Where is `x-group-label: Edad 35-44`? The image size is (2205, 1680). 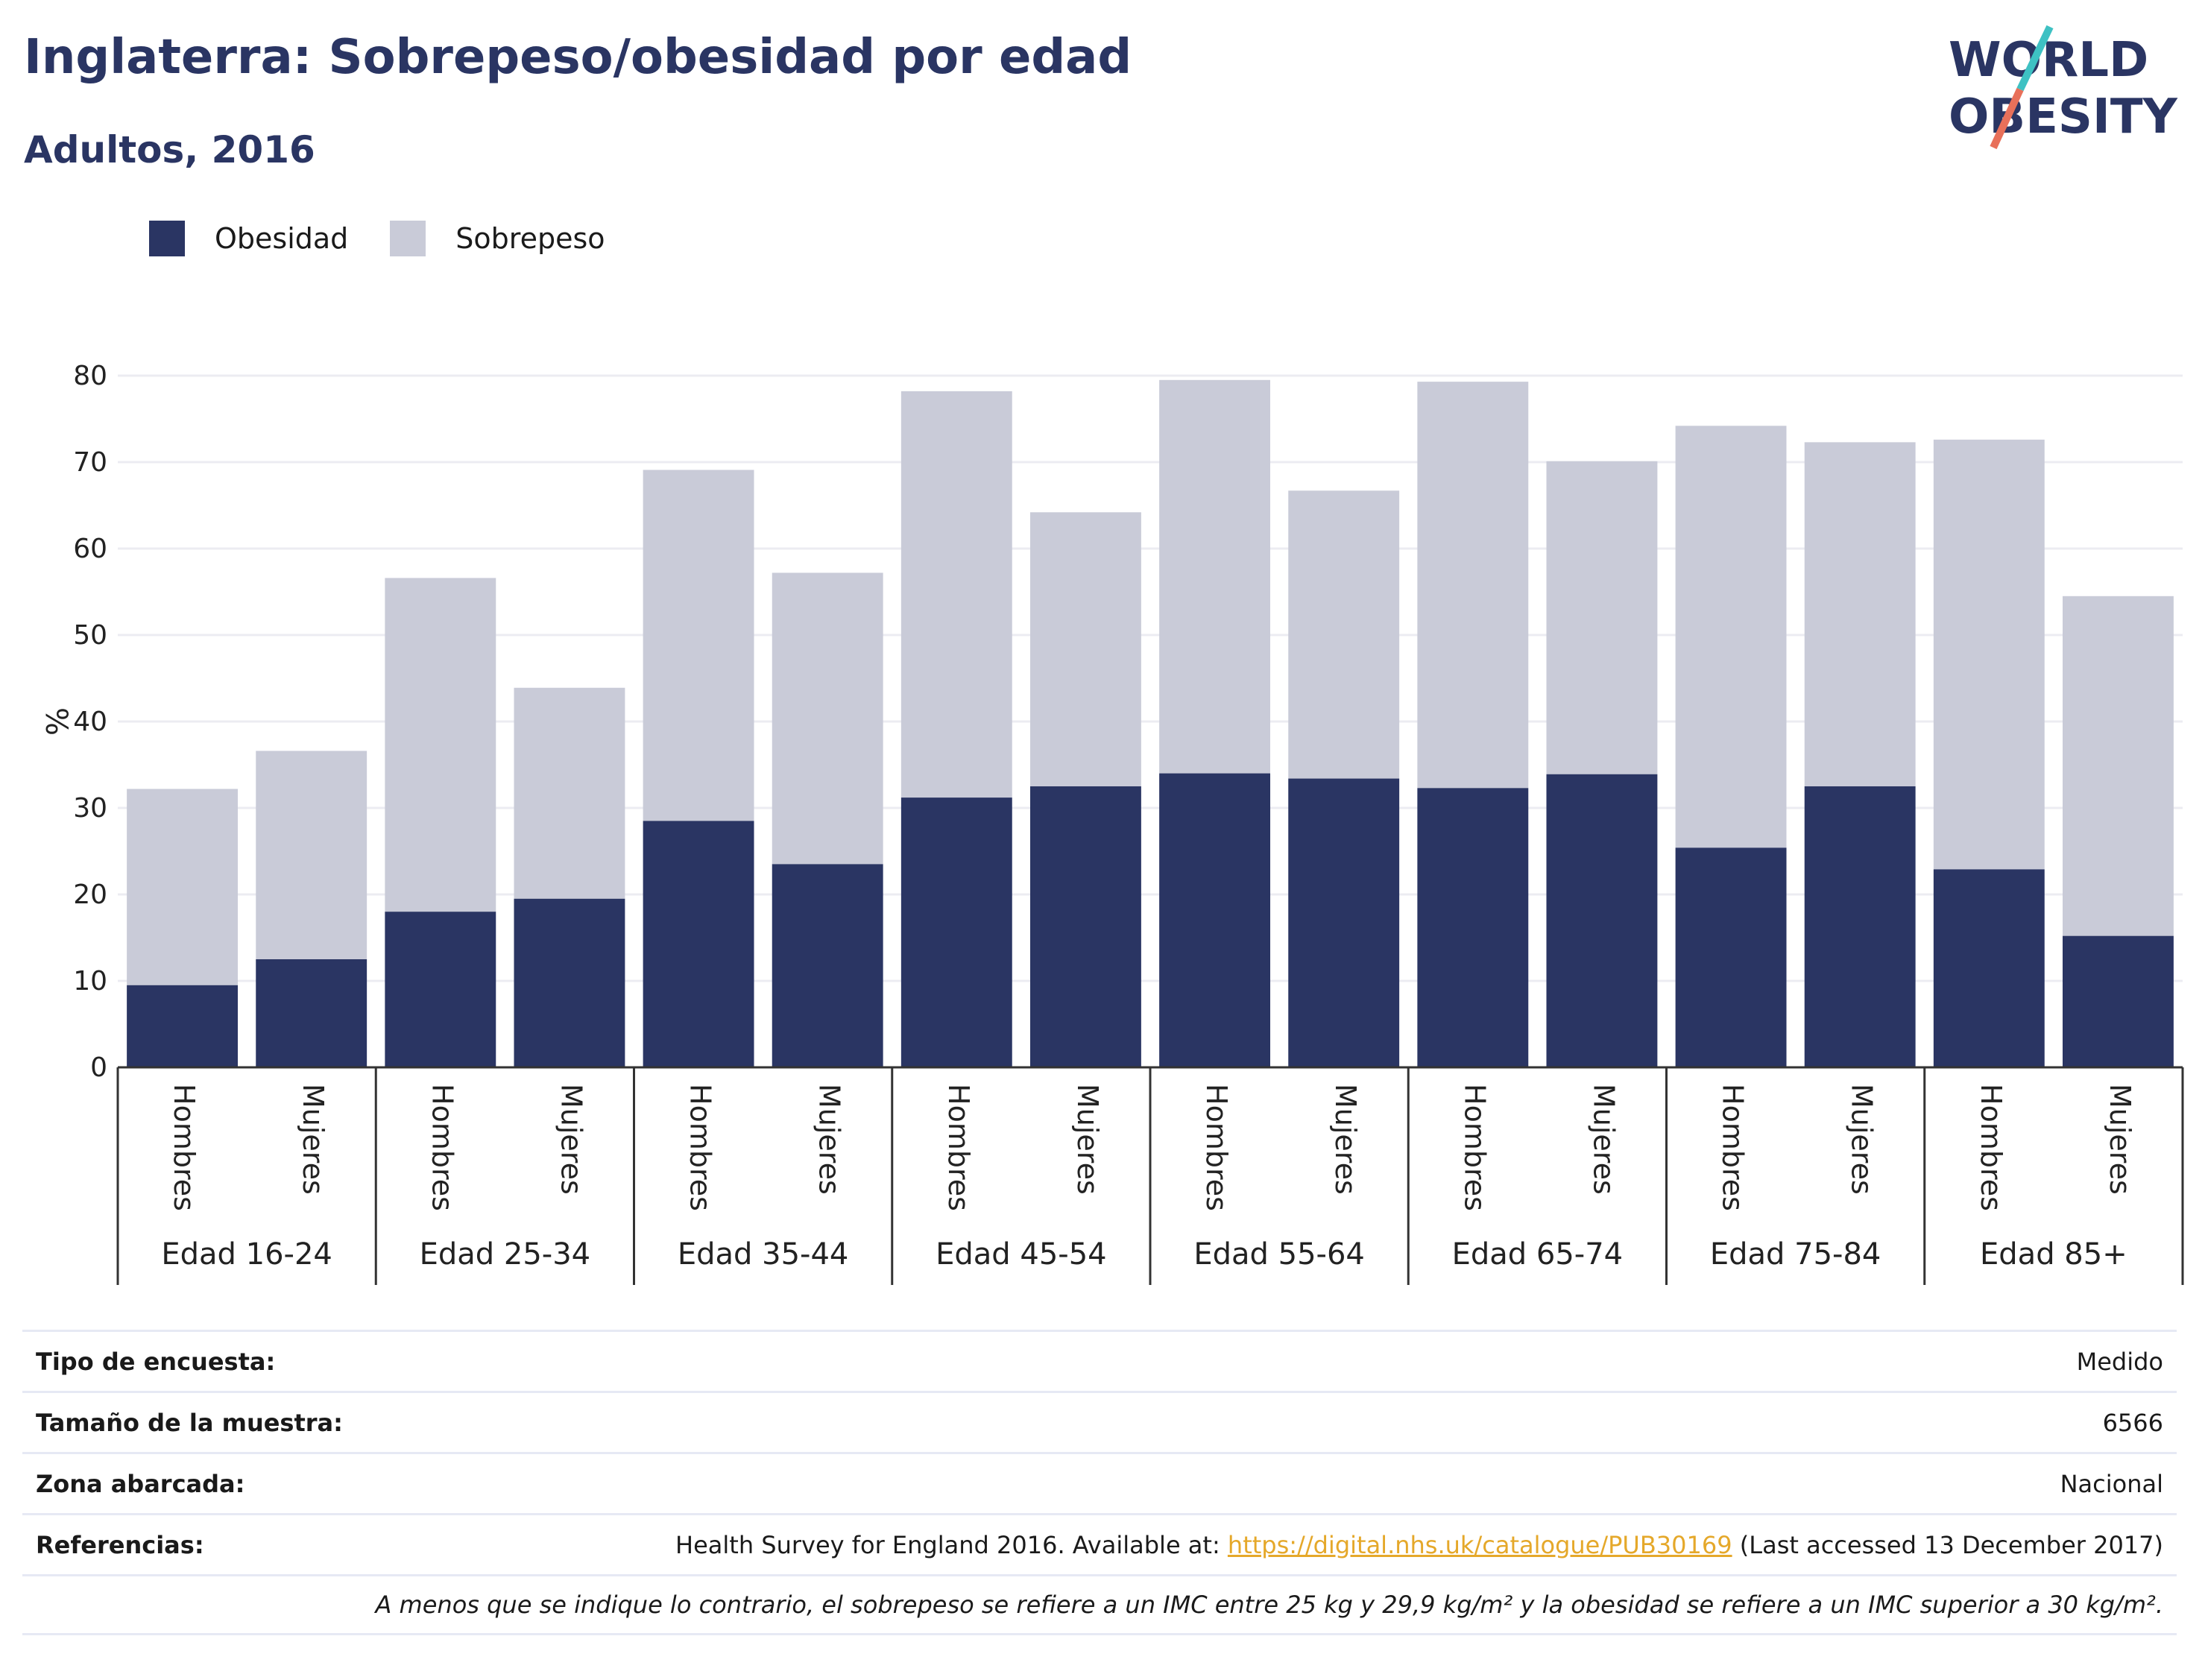 x-group-label: Edad 35-44 is located at coordinates (763, 1254).